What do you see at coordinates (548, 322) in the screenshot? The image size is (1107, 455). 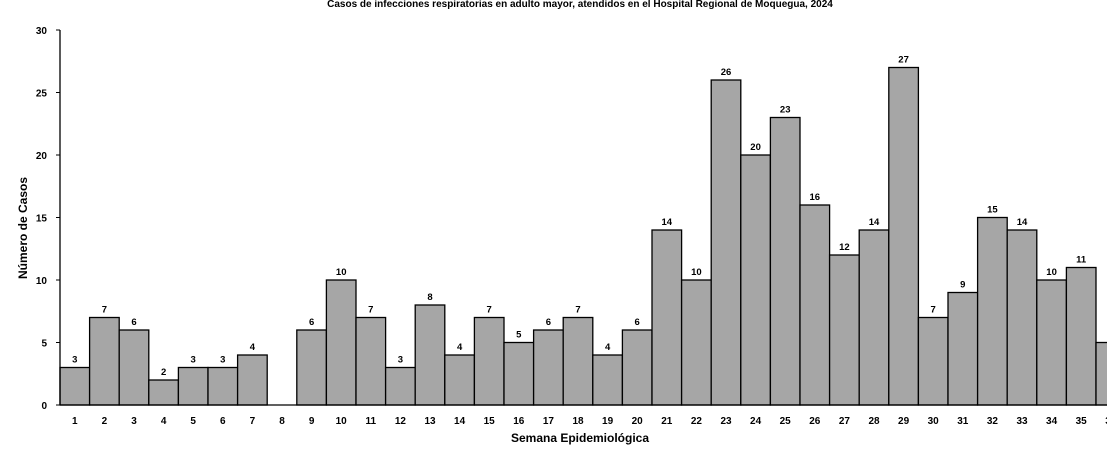 I see `data-label-week-17: 6` at bounding box center [548, 322].